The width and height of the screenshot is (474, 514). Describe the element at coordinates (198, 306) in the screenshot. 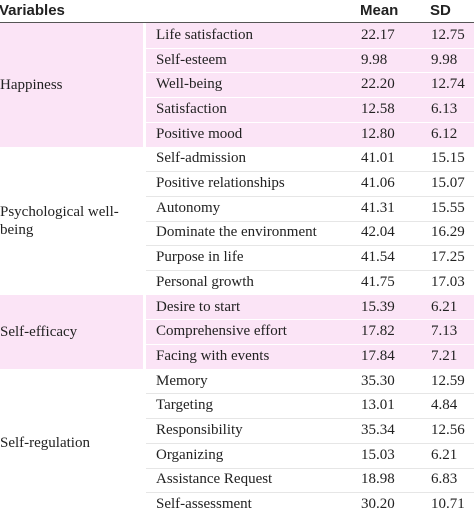

I see `variable-name: Desire to start` at that location.